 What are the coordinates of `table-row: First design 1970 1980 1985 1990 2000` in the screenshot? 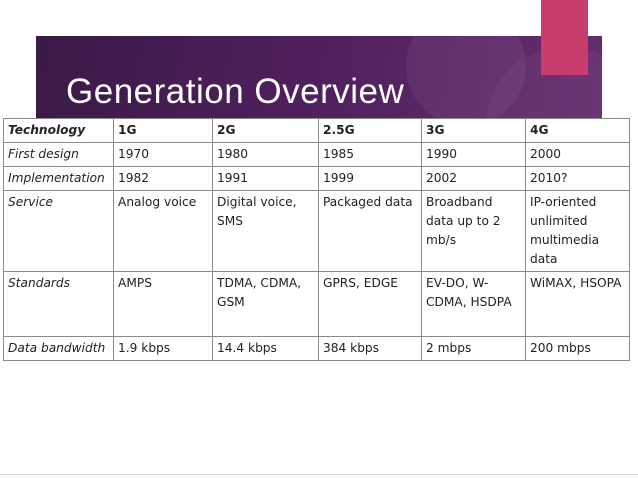 It's located at (316, 154).